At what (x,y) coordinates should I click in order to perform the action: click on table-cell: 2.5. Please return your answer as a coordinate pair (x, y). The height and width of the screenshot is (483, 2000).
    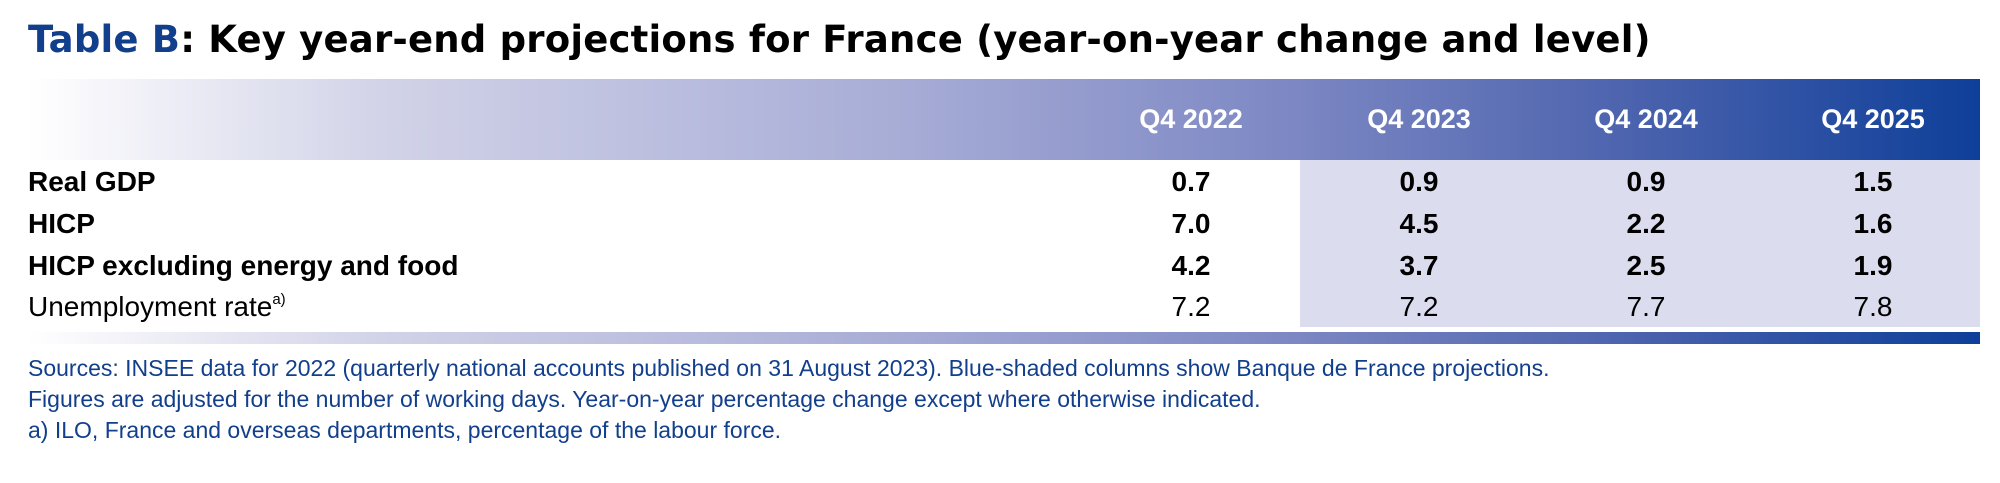
    Looking at the image, I should click on (1646, 265).